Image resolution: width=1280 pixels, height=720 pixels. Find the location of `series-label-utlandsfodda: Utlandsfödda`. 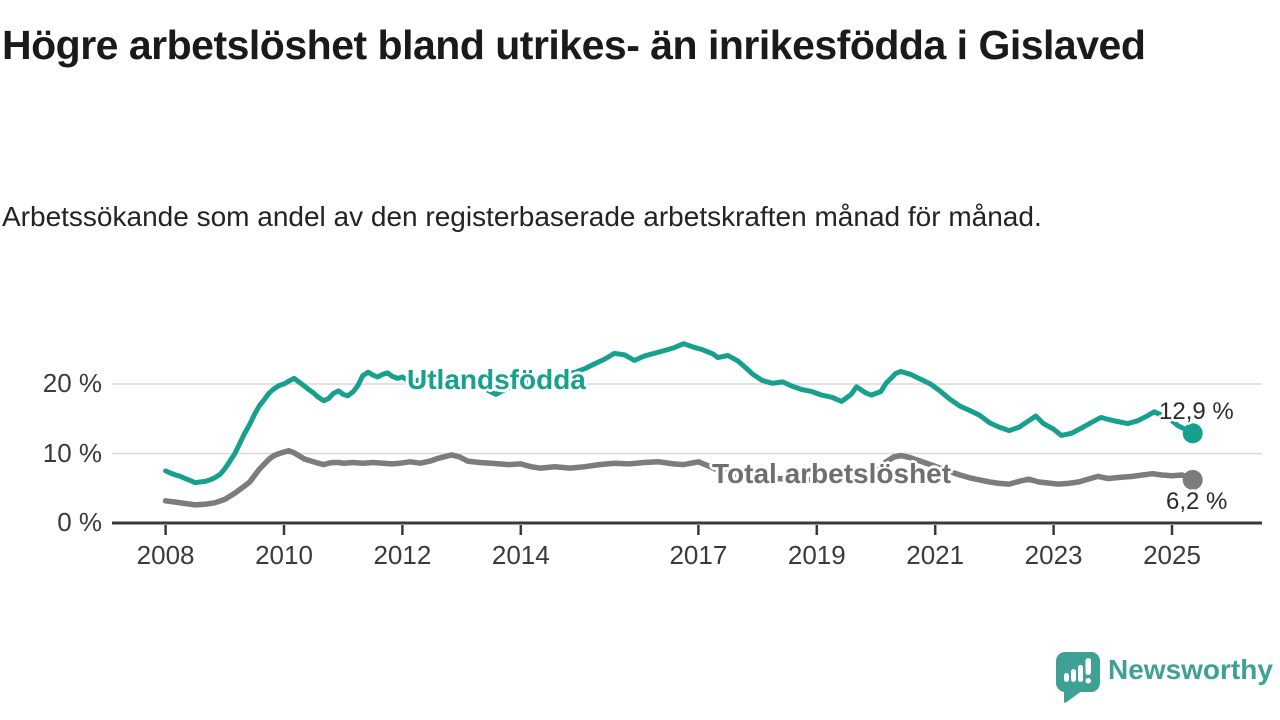

series-label-utlandsfodda: Utlandsfödda is located at coordinates (496, 379).